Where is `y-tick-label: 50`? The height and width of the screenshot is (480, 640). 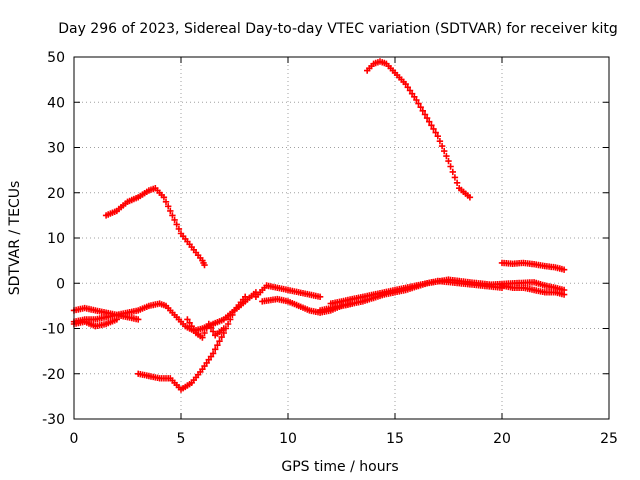
y-tick-label: 50 is located at coordinates (56, 58).